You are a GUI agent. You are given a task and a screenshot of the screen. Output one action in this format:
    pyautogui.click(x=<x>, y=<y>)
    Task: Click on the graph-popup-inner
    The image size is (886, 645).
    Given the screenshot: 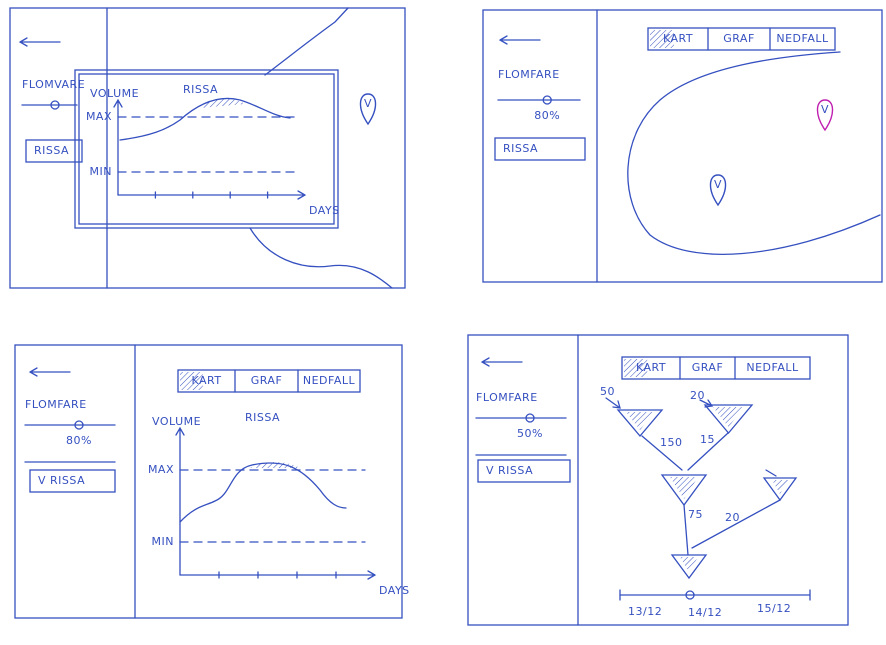 What is the action you would take?
    pyautogui.click(x=206, y=149)
    